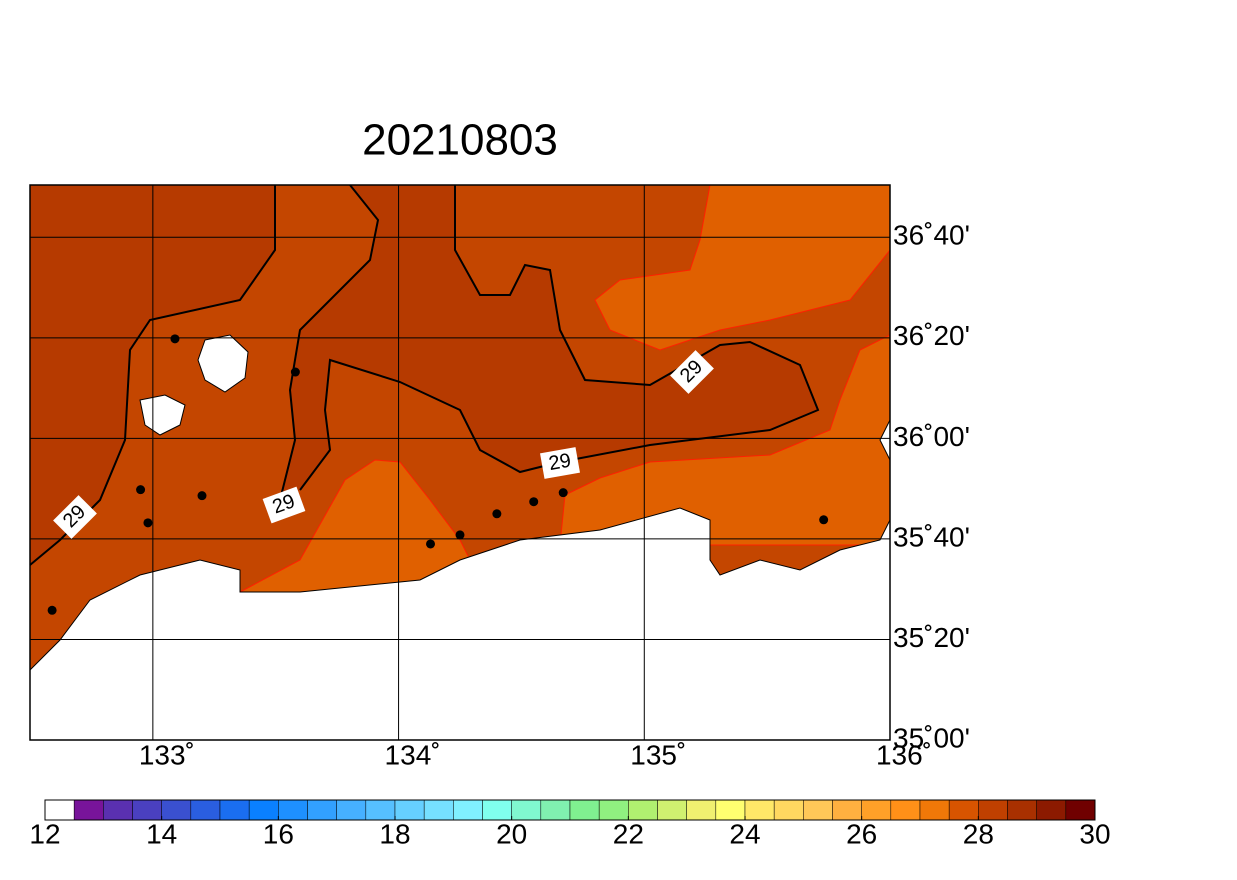 The height and width of the screenshot is (880, 1237). What do you see at coordinates (413, 754) in the screenshot?
I see `x-tick-label: 134˚` at bounding box center [413, 754].